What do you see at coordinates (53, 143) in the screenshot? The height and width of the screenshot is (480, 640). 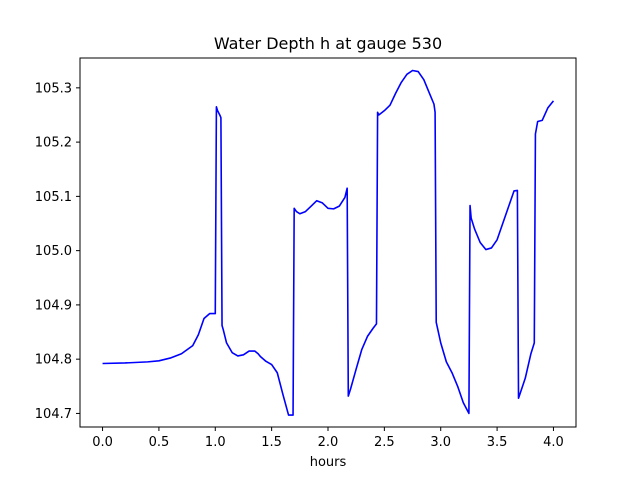 I see `y-tick-label: 105.2` at bounding box center [53, 143].